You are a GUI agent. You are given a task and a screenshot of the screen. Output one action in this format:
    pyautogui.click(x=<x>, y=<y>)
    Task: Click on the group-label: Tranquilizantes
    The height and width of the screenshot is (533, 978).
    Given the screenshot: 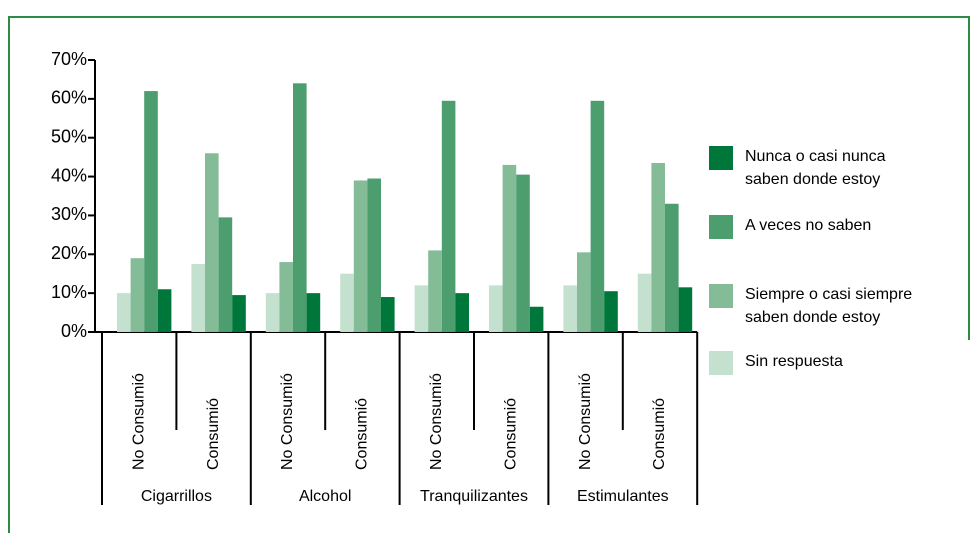 What is the action you would take?
    pyautogui.click(x=474, y=496)
    